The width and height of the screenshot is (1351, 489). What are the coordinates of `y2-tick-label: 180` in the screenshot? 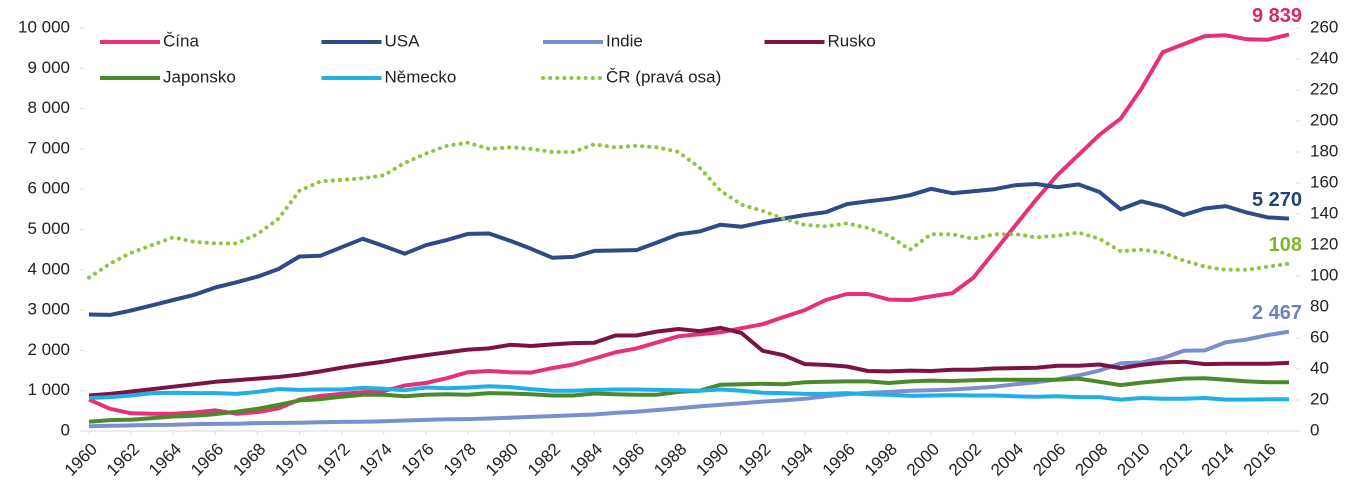 It's located at (1324, 150).